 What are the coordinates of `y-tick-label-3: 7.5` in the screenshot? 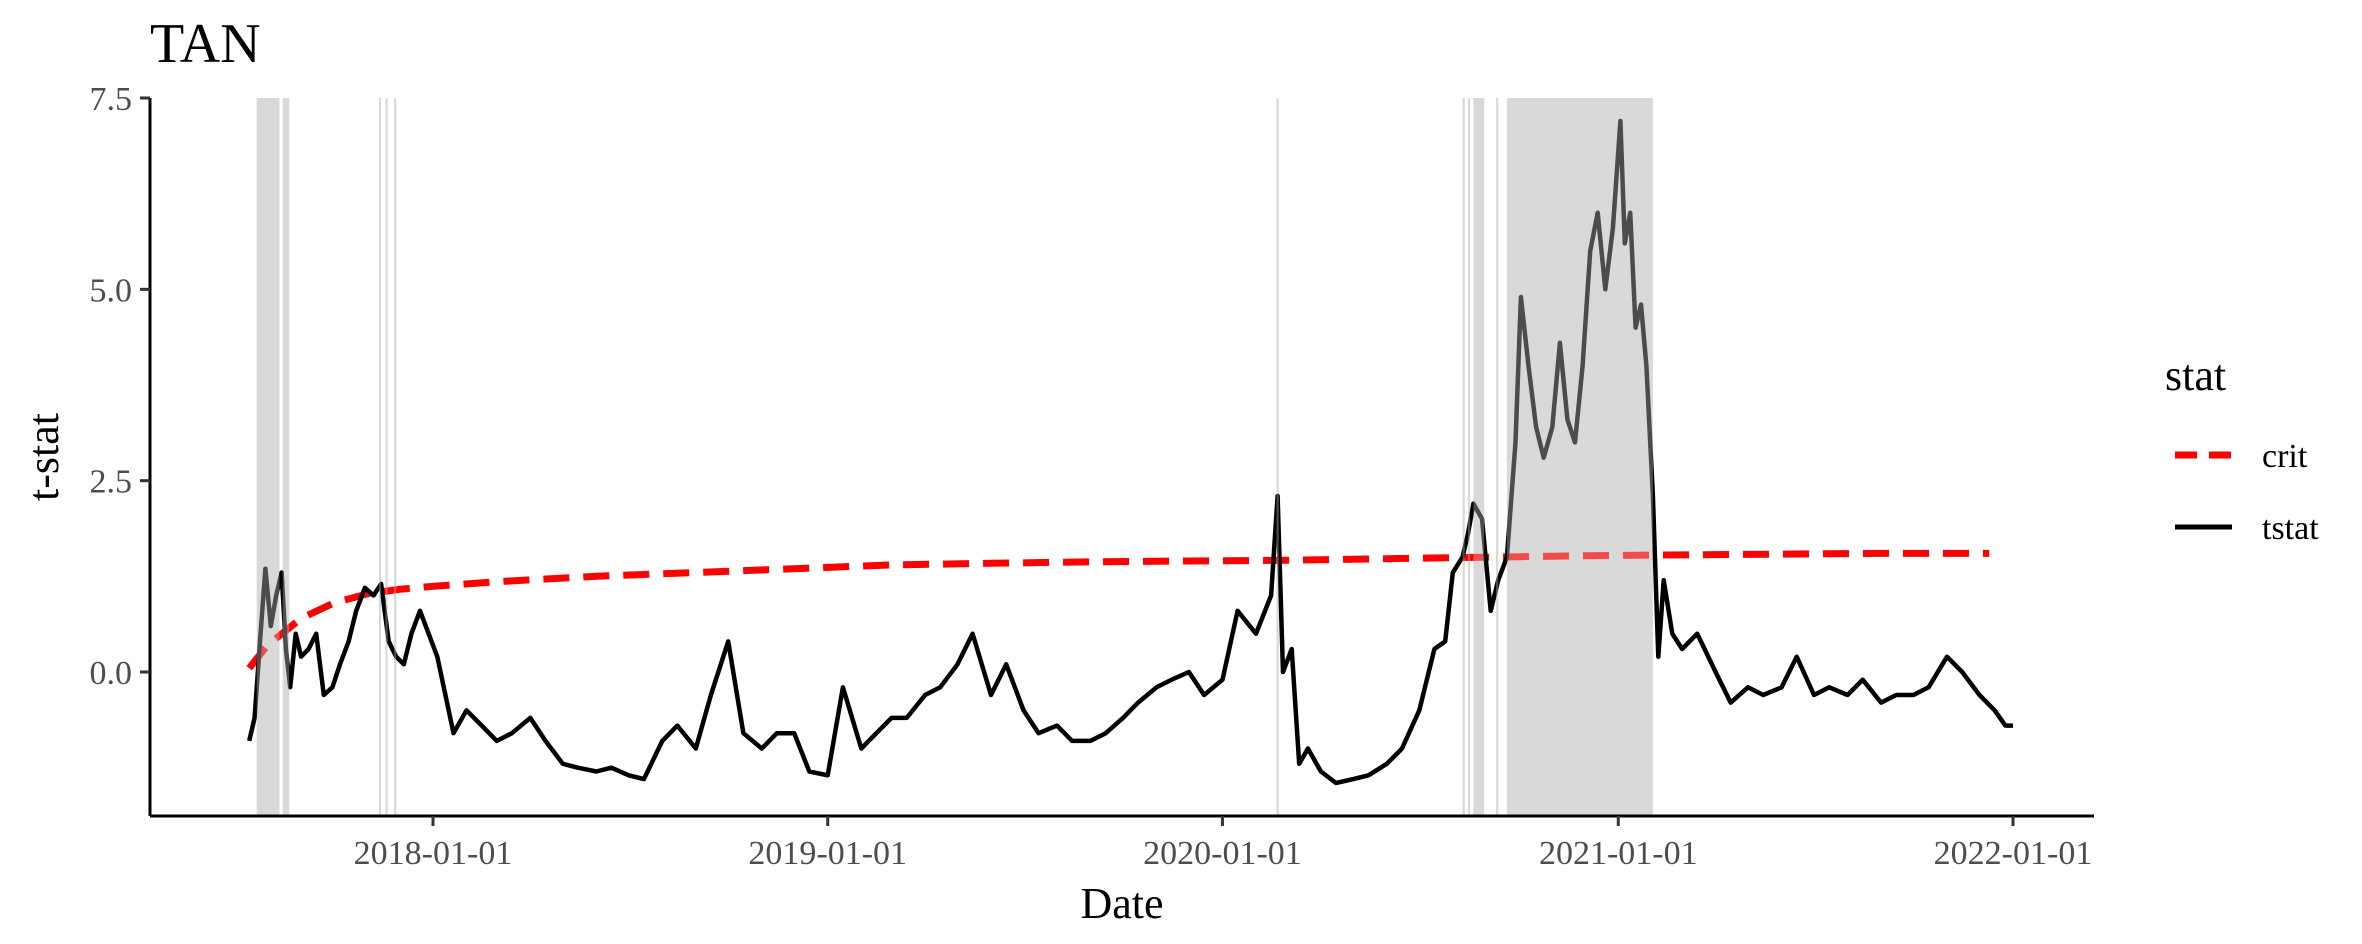 It's located at (111, 99).